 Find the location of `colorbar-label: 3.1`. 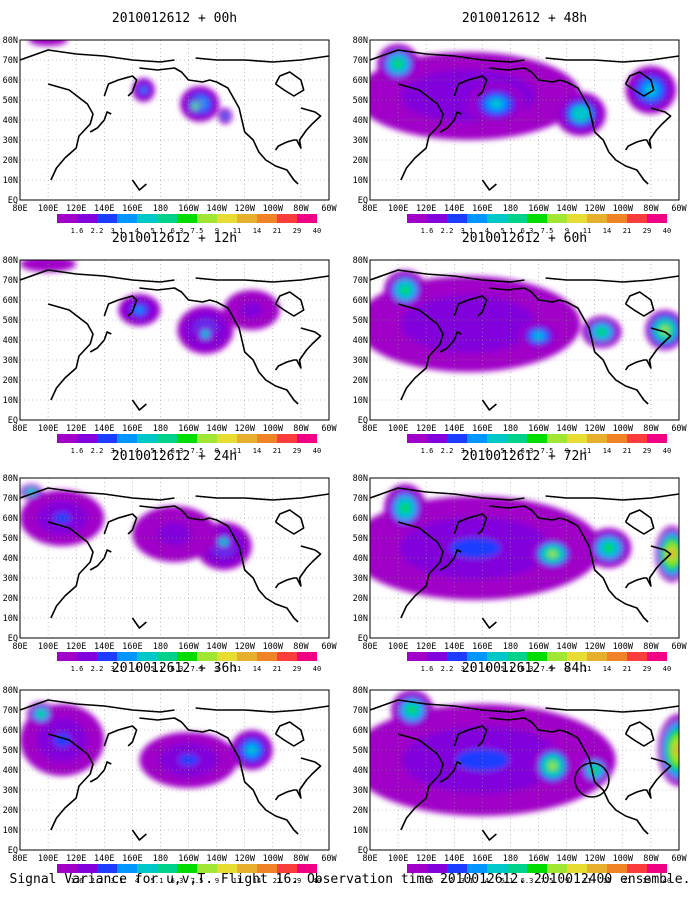

colorbar-label: 3.1 is located at coordinates (467, 669).